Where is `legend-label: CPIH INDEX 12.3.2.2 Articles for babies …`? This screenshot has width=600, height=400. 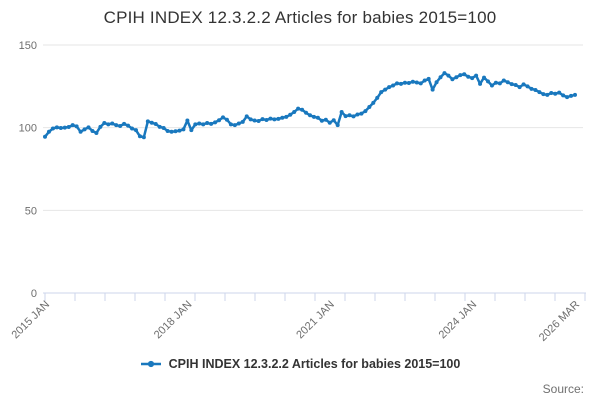 legend-label: CPIH INDEX 12.3.2.2 Articles for babies … is located at coordinates (314, 364).